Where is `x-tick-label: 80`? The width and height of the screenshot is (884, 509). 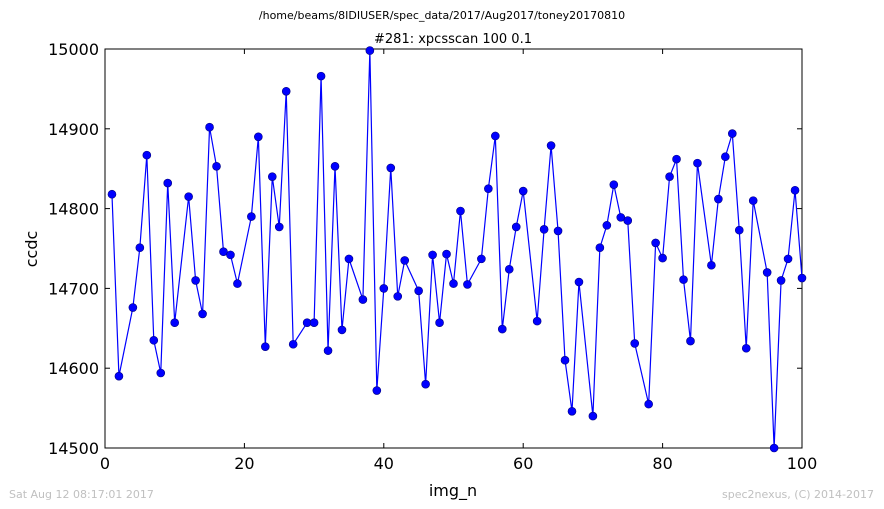 x-tick-label: 80 is located at coordinates (662, 463).